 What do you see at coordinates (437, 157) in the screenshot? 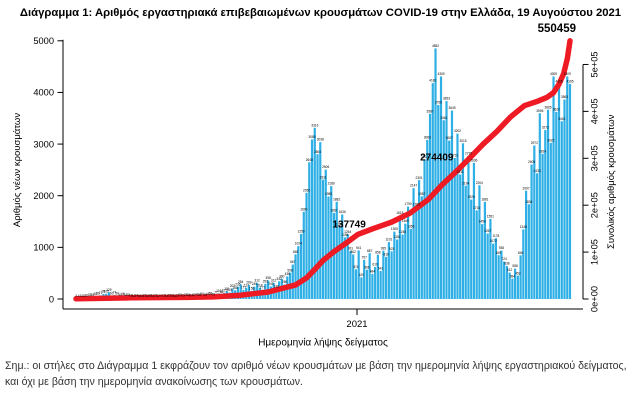
I see `svg-text: 274409` at bounding box center [437, 157].